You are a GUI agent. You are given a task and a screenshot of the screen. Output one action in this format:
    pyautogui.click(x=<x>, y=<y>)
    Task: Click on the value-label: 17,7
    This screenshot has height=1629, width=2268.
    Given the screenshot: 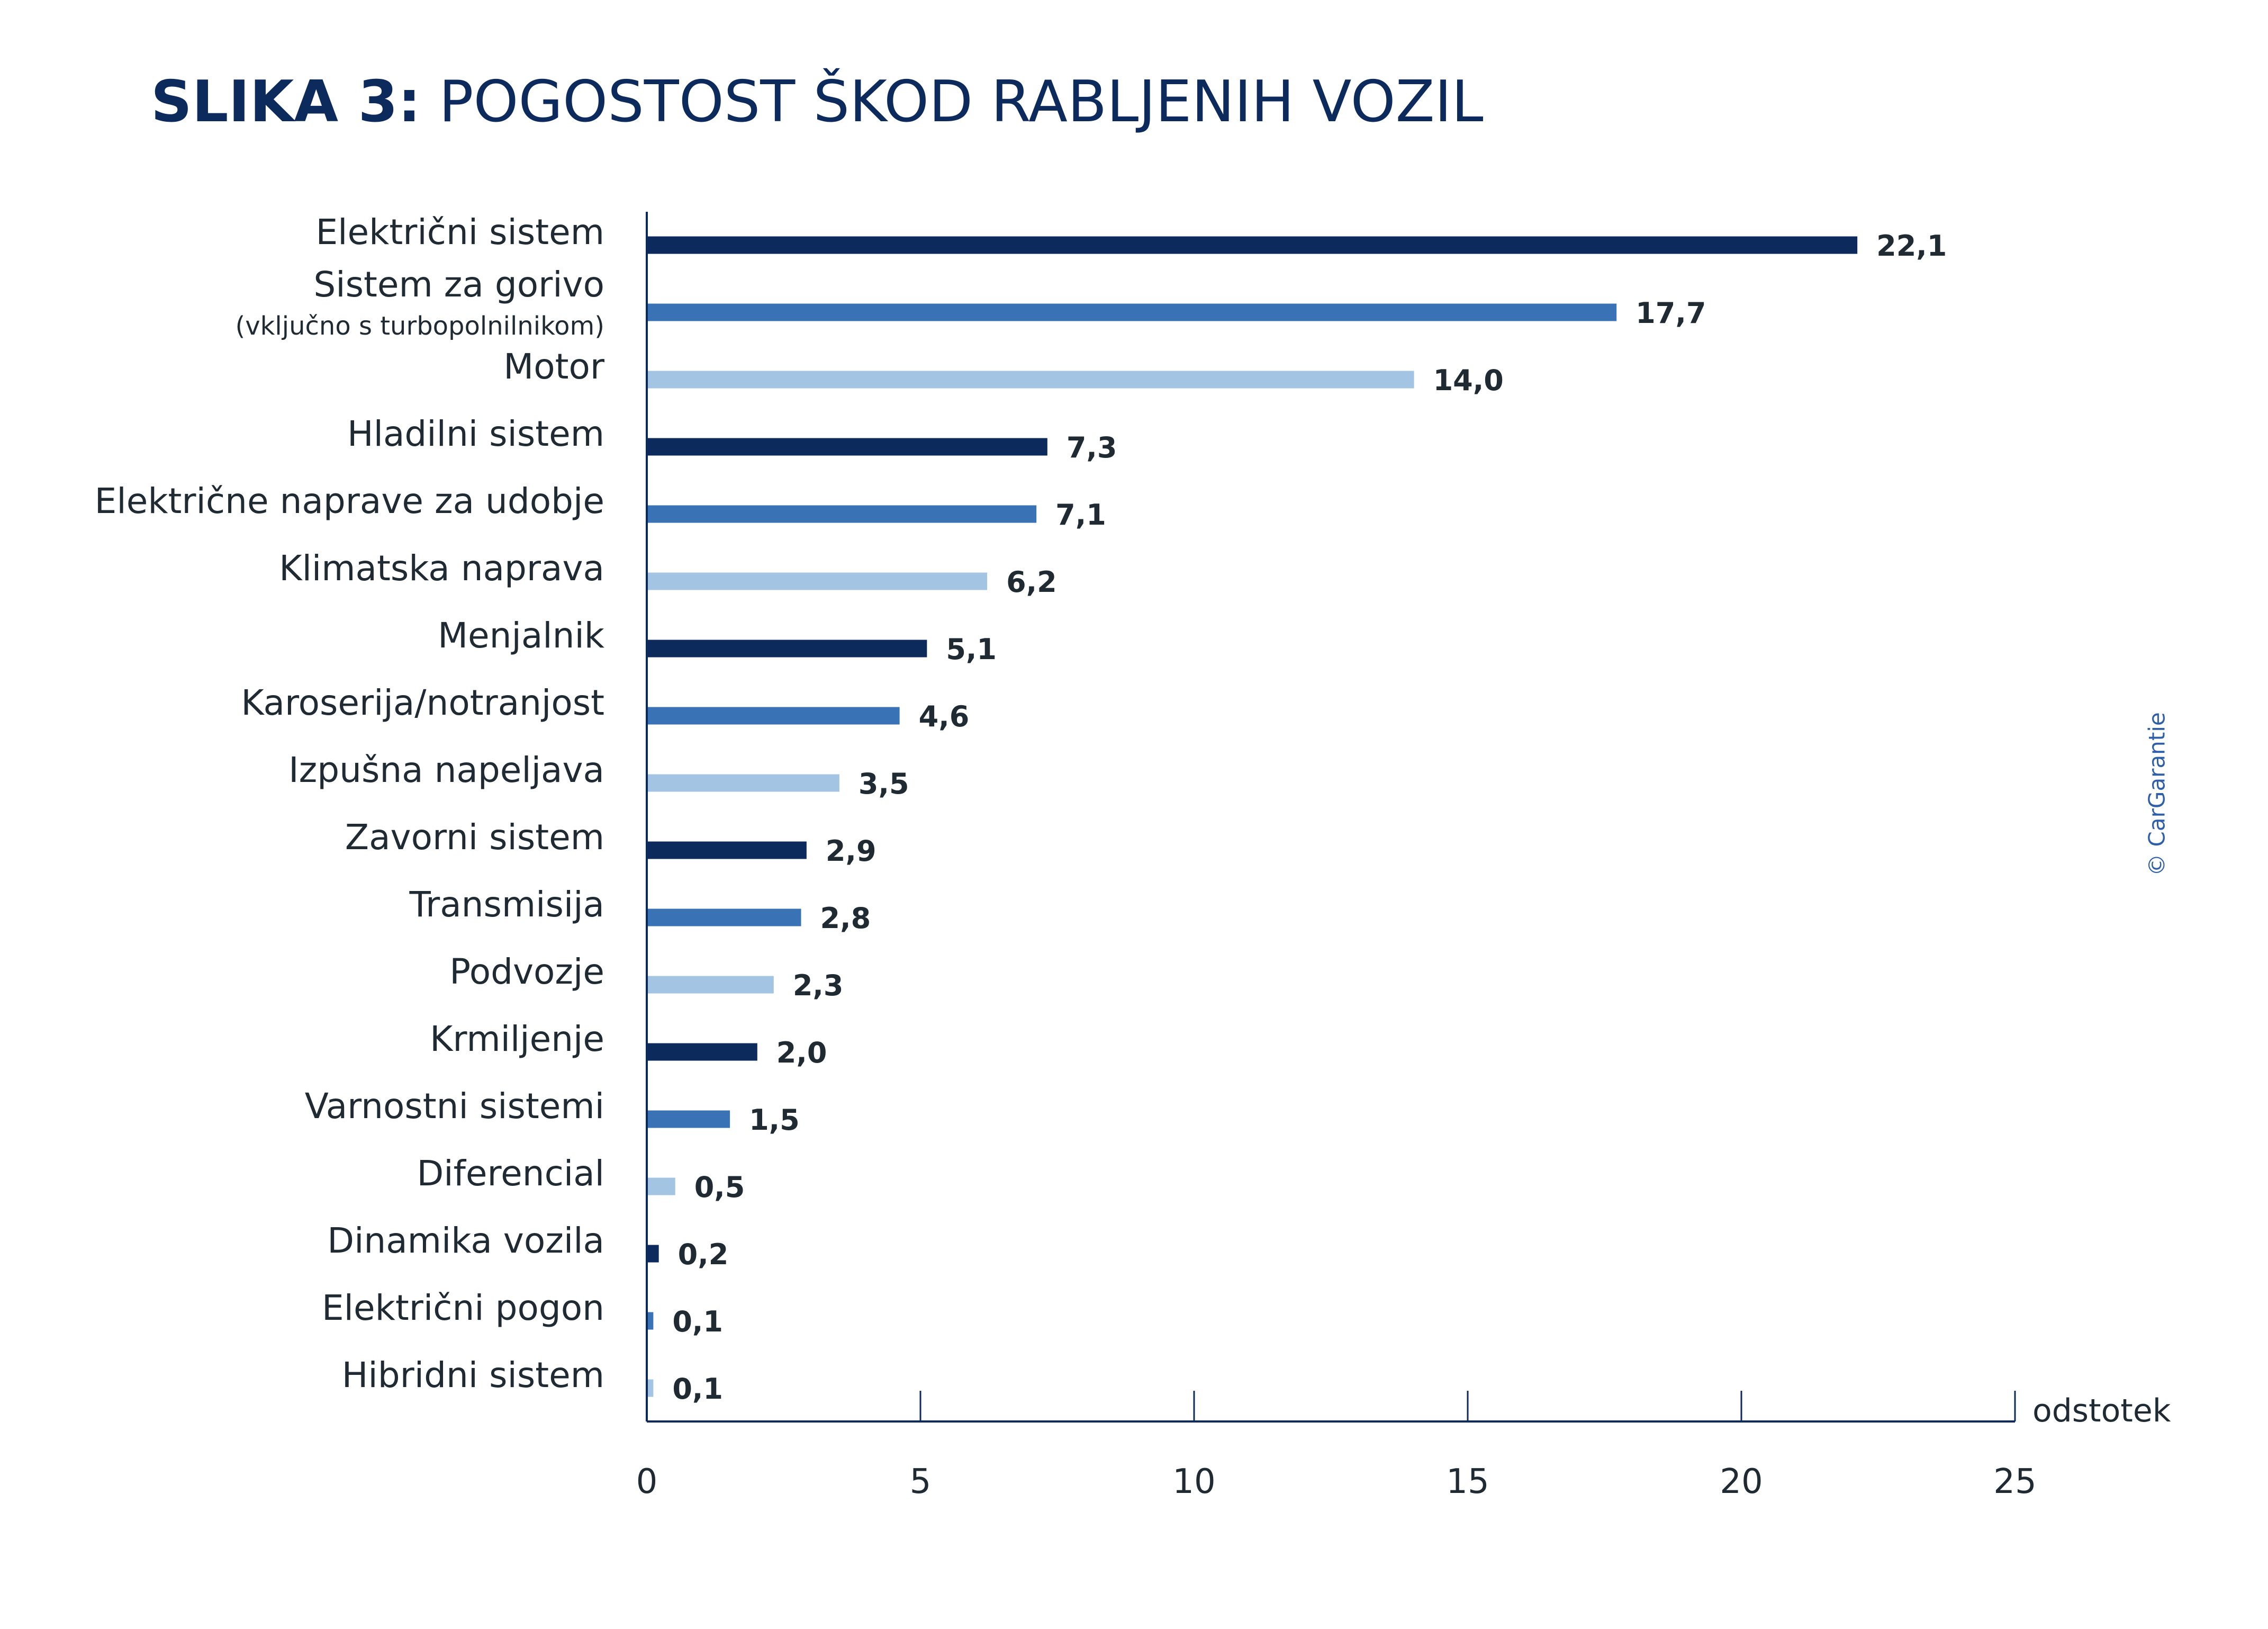 What is the action you would take?
    pyautogui.click(x=1671, y=313)
    